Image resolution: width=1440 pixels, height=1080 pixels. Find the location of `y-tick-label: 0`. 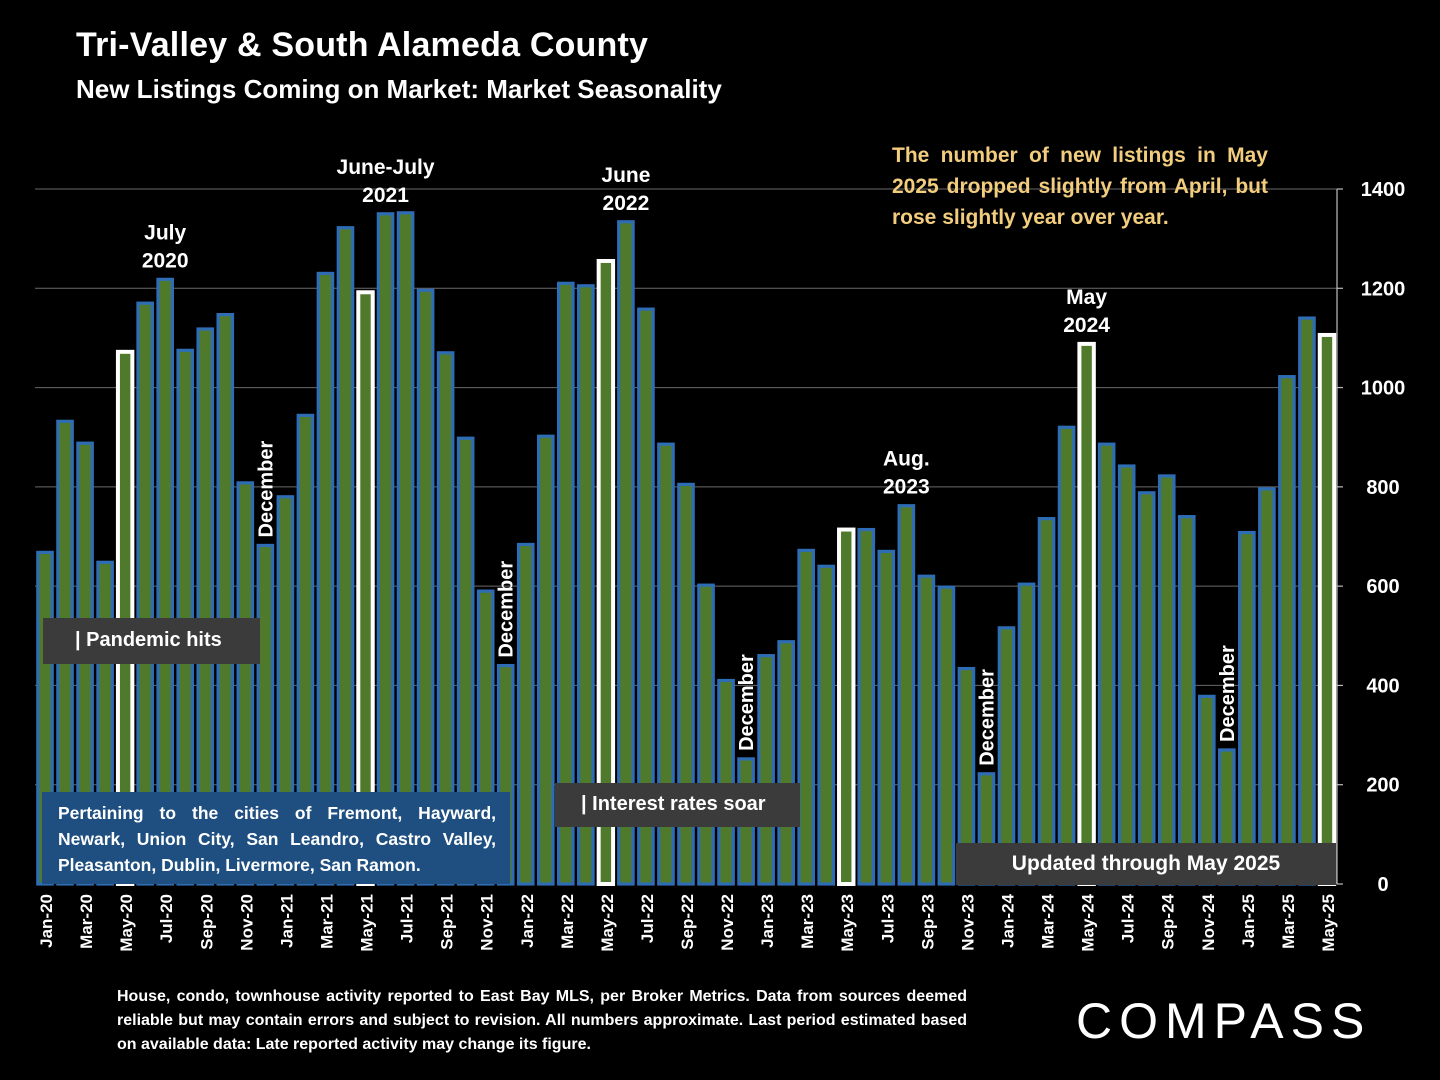

y-tick-label: 0 is located at coordinates (1382, 885).